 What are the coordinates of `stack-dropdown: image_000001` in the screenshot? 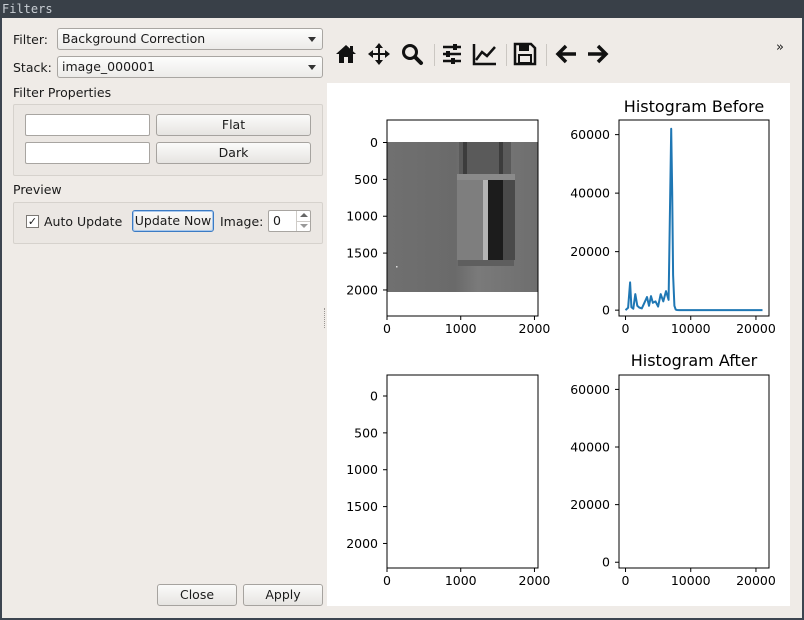 It's located at (190, 67).